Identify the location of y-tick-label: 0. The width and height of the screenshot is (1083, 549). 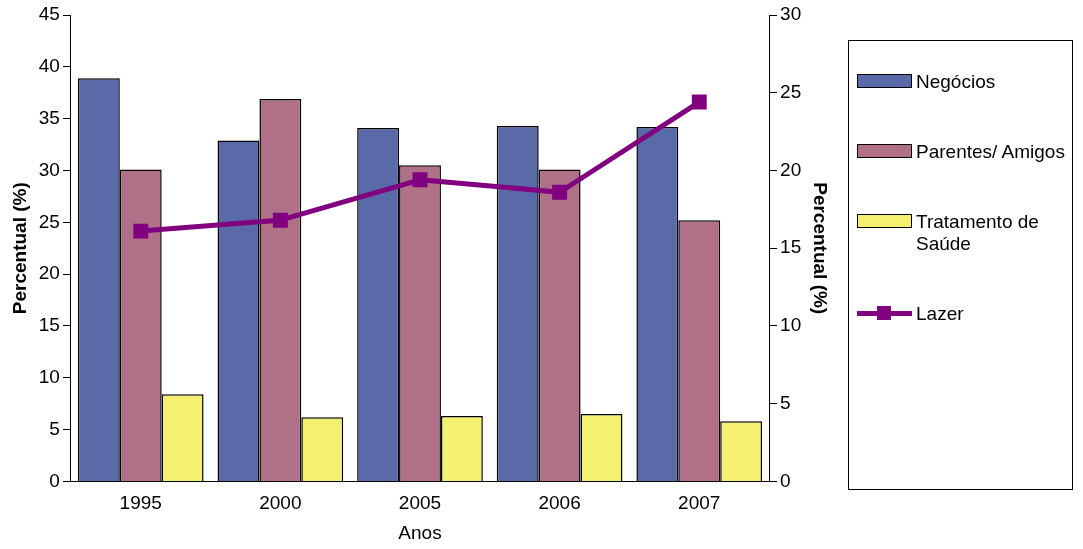
(54, 480).